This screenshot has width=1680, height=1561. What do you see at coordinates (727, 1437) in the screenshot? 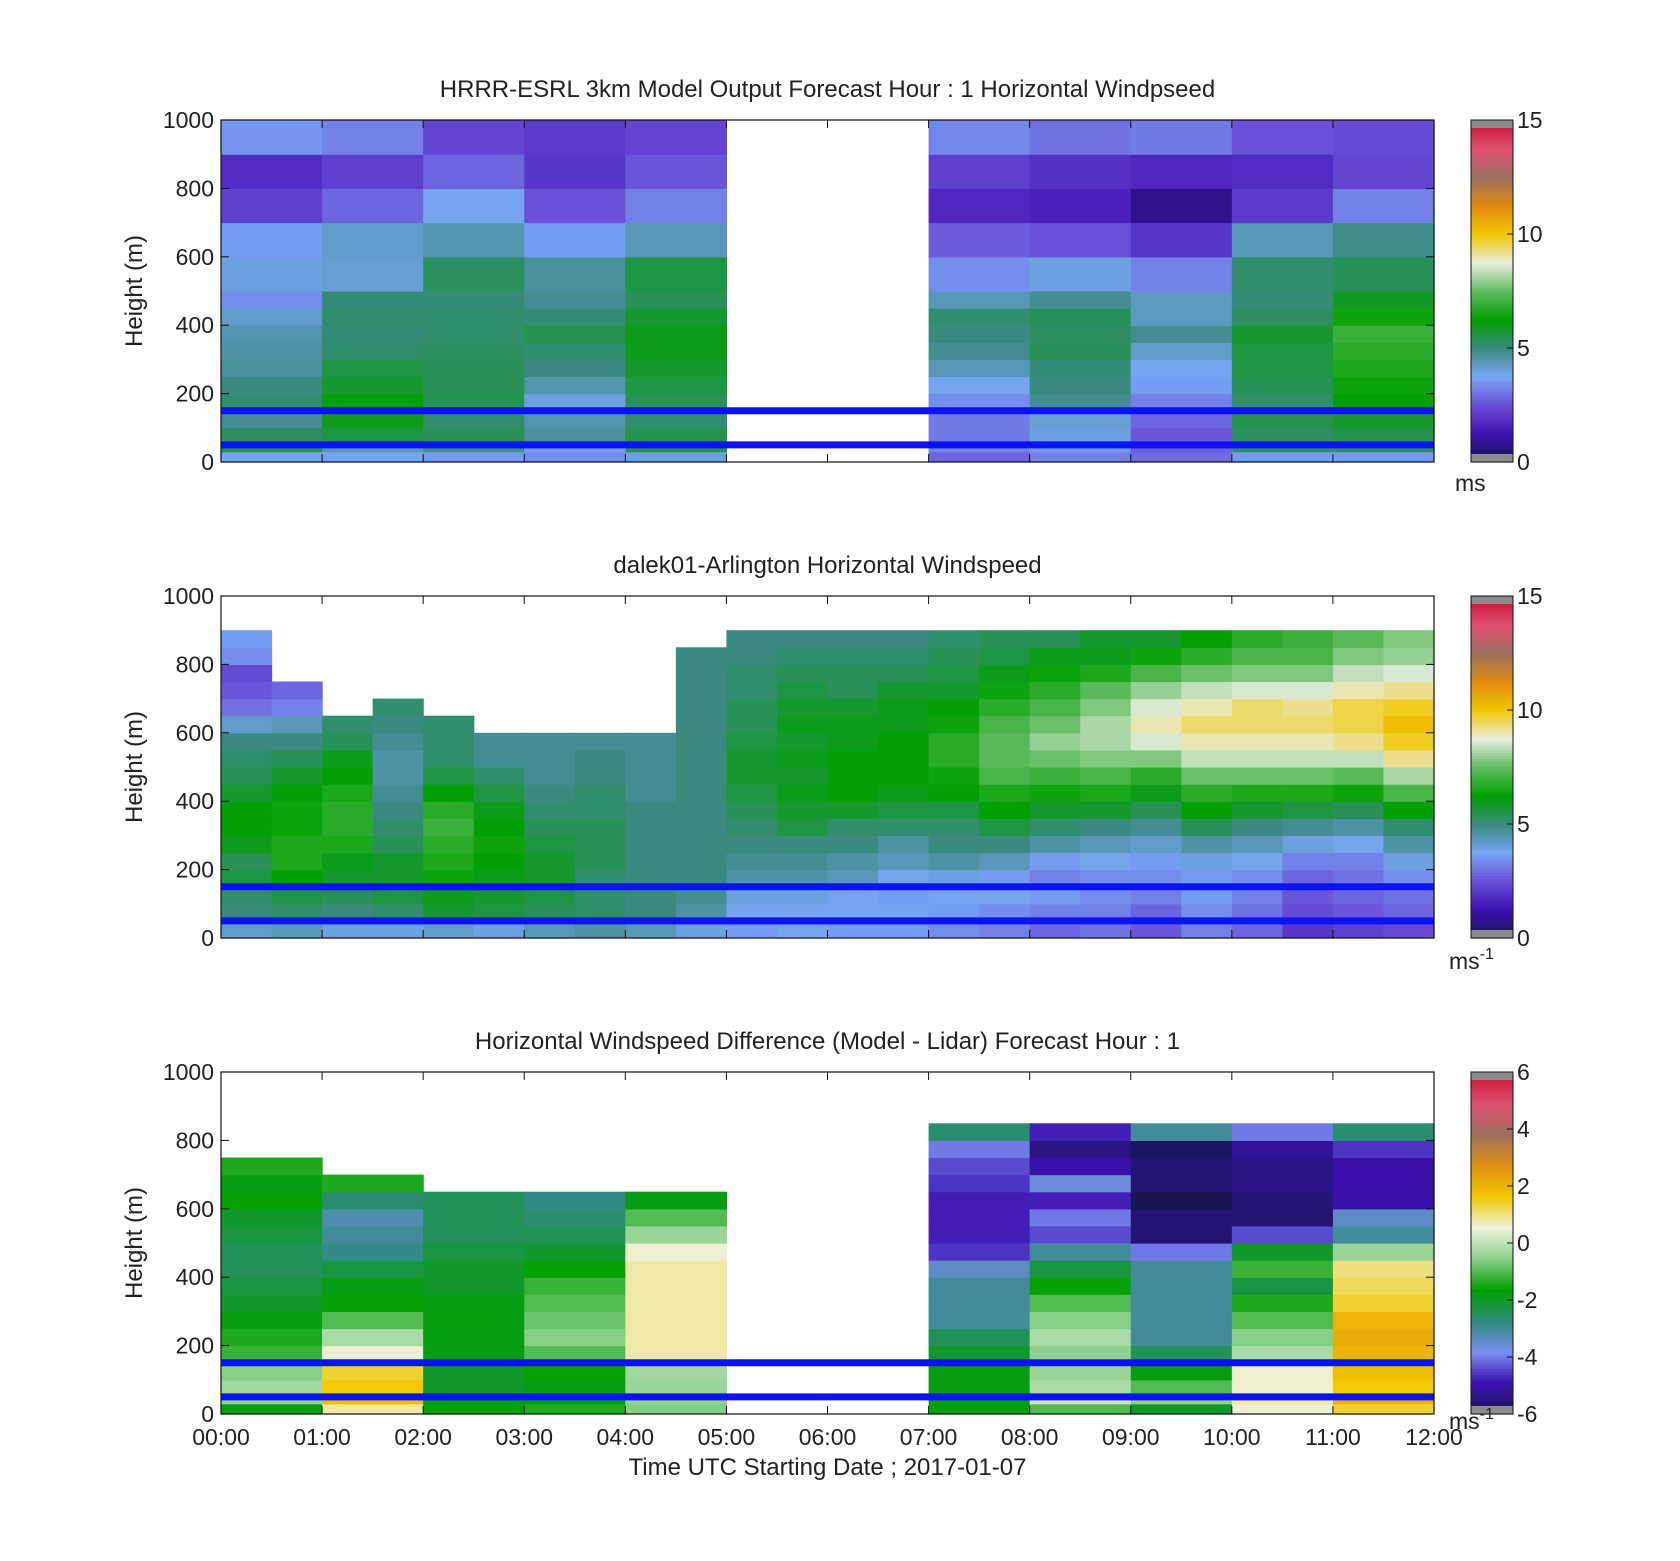
I see `x-tick-label: 05:00` at bounding box center [727, 1437].